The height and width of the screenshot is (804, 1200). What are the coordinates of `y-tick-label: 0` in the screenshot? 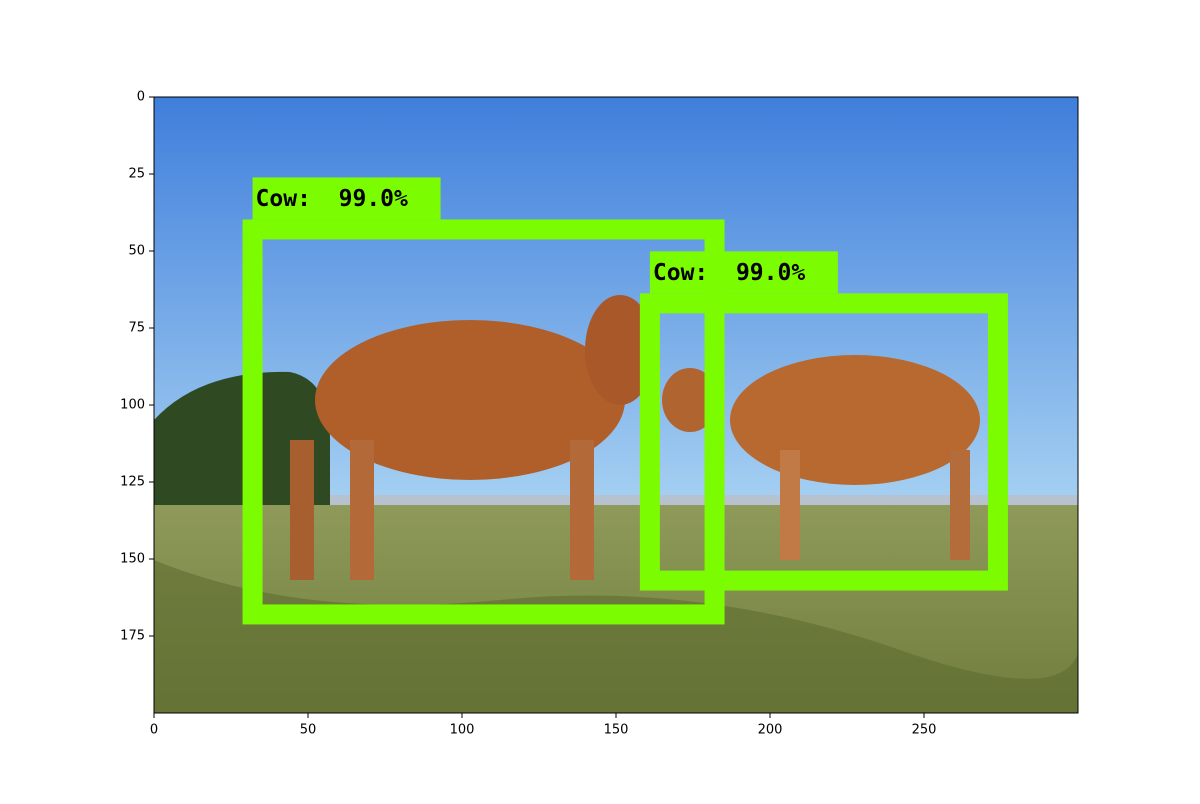 It's located at (141, 97).